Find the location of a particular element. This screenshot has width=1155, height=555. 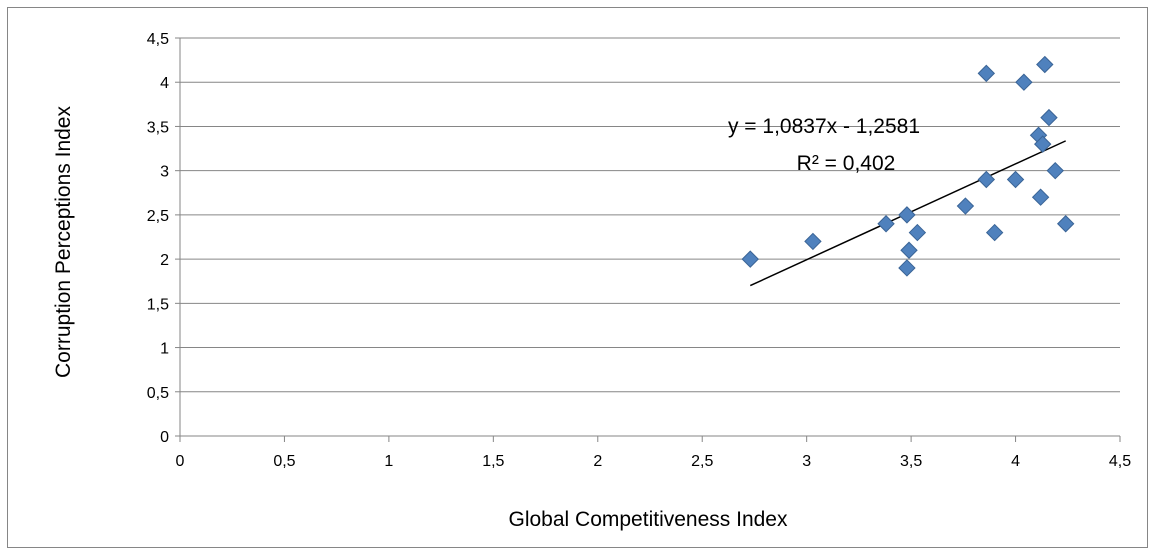

y-tick-label: 4,5 is located at coordinates (158, 39).